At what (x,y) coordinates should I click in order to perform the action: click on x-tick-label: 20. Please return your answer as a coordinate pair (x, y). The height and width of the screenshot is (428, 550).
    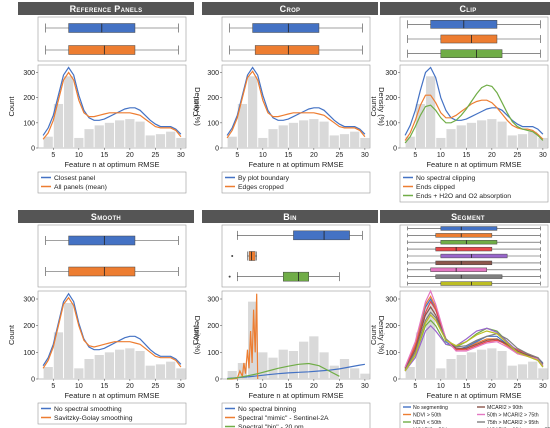
    Looking at the image, I should click on (130, 155).